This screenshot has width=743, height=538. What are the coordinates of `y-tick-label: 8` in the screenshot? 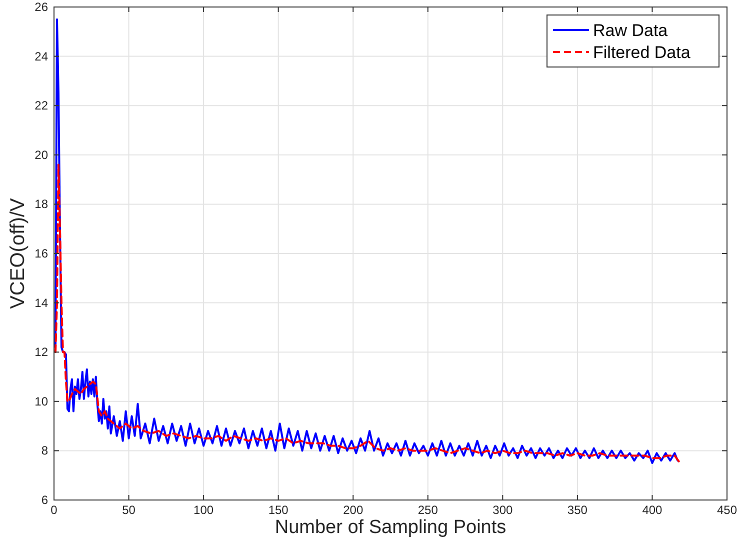 It's located at (44, 451).